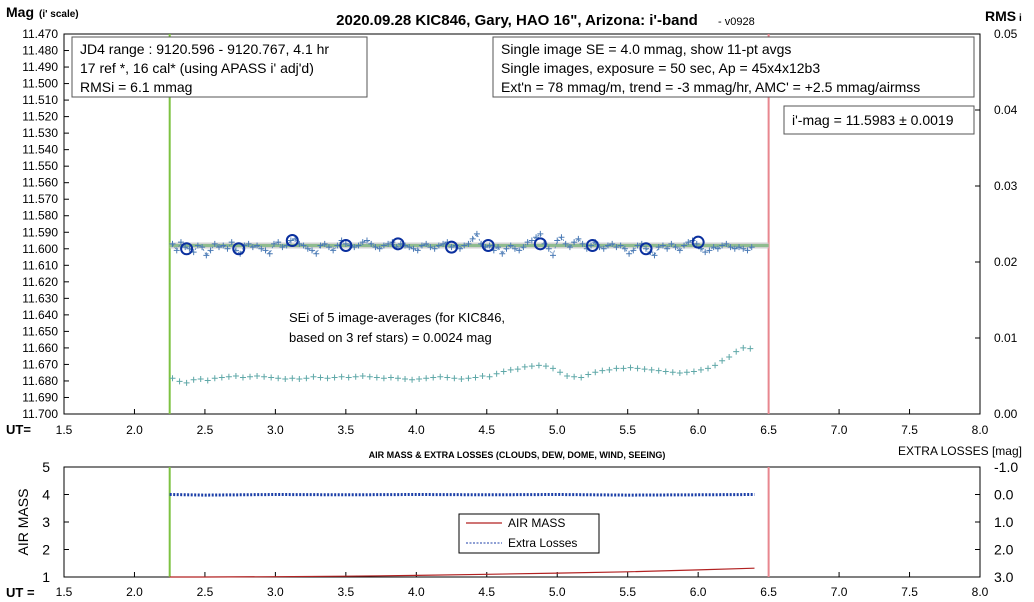  What do you see at coordinates (23, 522) in the screenshot?
I see `chart2-y-axis-label: AIR MASS` at bounding box center [23, 522].